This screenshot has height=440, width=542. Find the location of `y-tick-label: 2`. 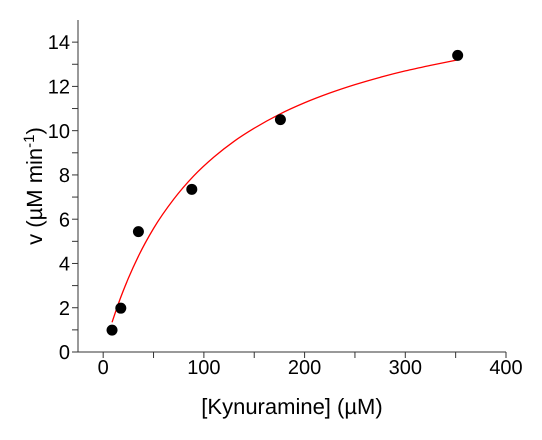

y-tick-label: 2 is located at coordinates (64, 309).